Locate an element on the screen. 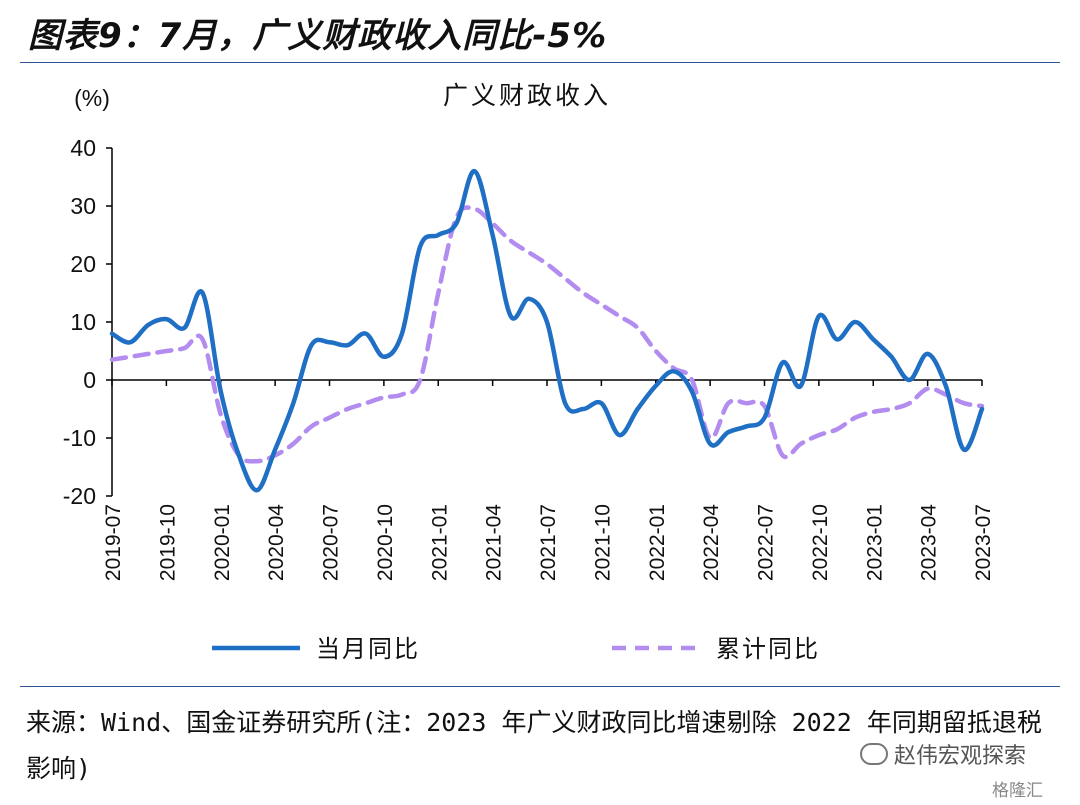 Image resolution: width=1080 pixels, height=805 pixels. y-tick-label: 0 is located at coordinates (89, 380).